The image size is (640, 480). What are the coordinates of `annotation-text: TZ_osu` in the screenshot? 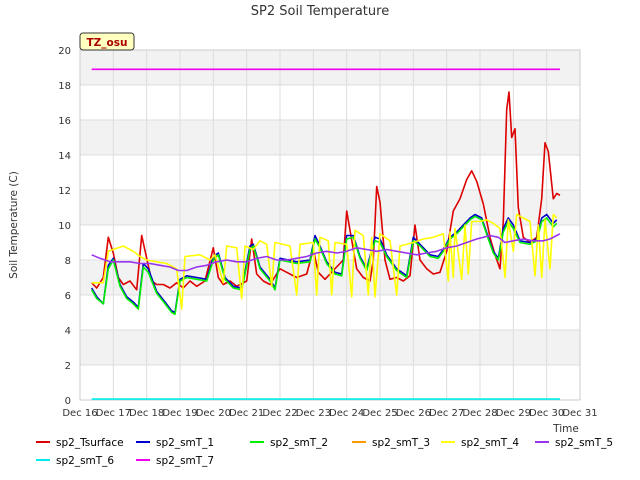 It's located at (107, 43).